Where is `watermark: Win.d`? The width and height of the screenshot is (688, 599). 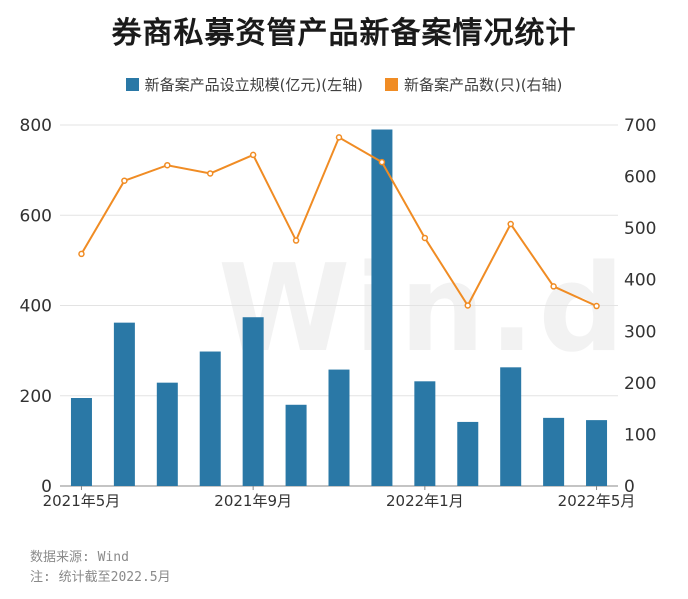 watermark: Win.d is located at coordinates (423, 309).